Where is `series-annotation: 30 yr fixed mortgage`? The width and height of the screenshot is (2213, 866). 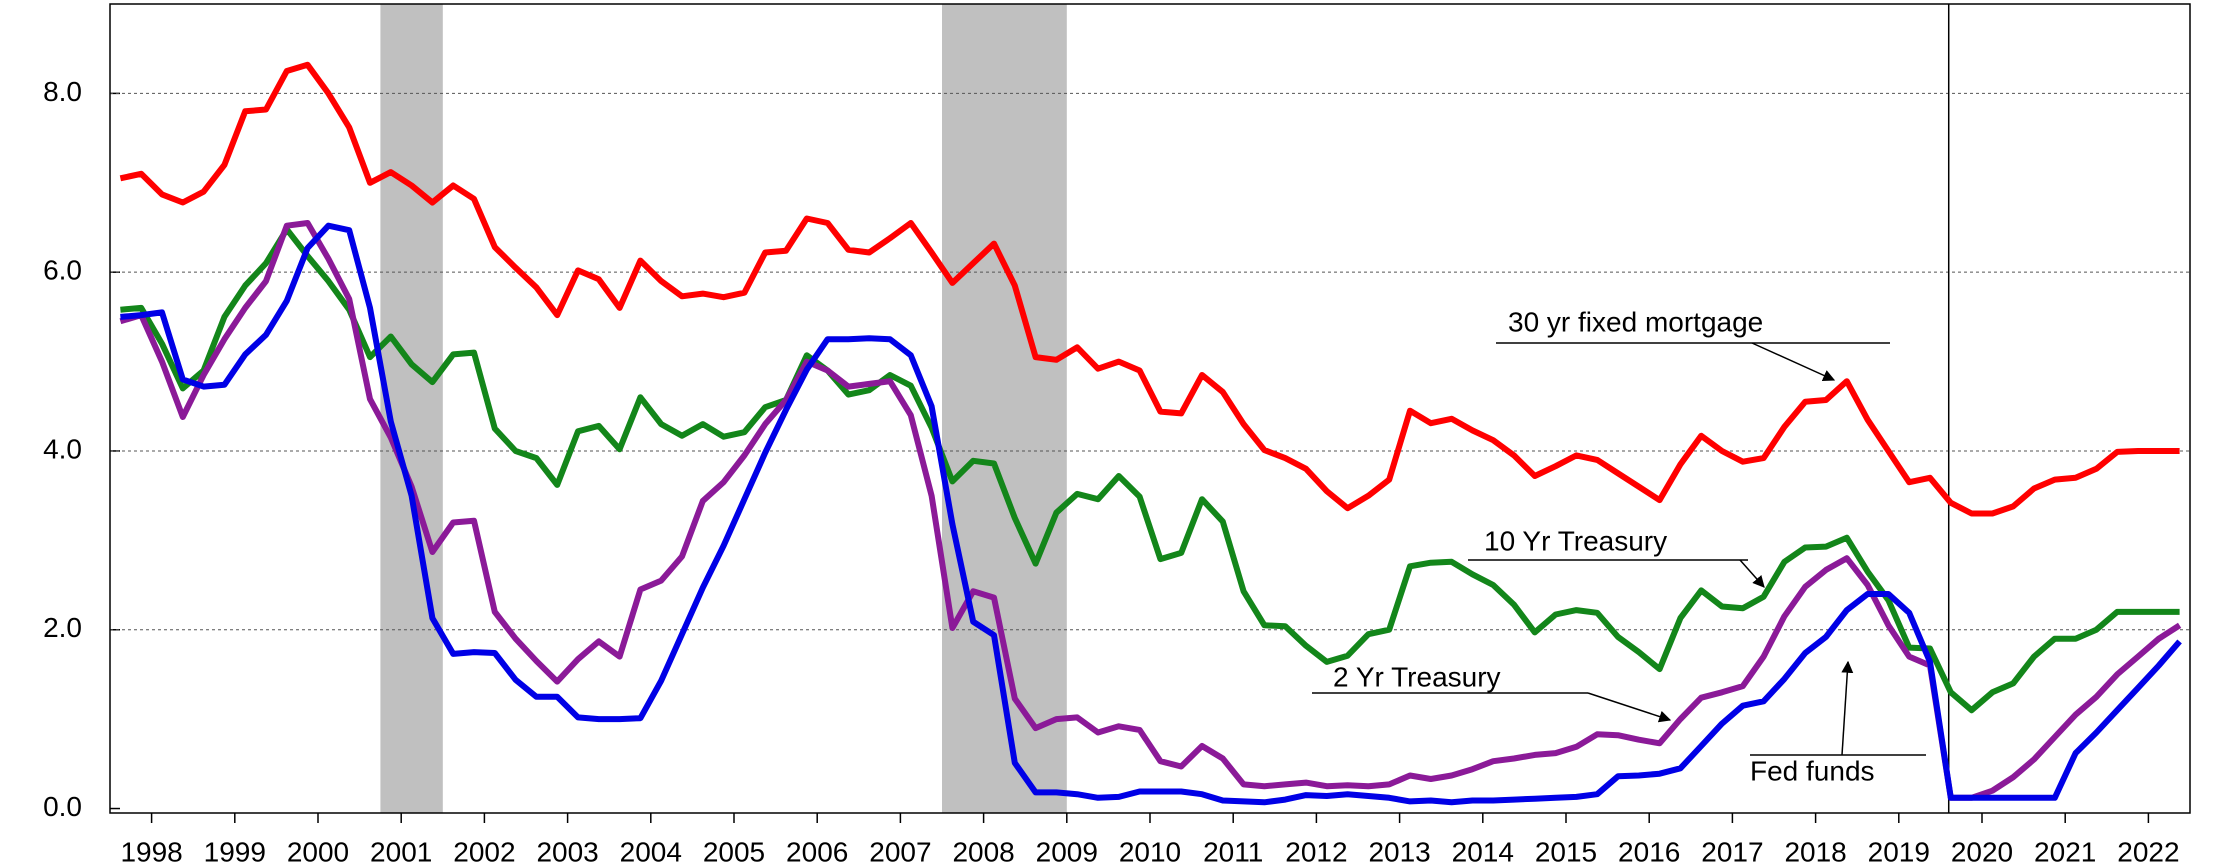 series-annotation: 30 yr fixed mortgage is located at coordinates (1635, 321).